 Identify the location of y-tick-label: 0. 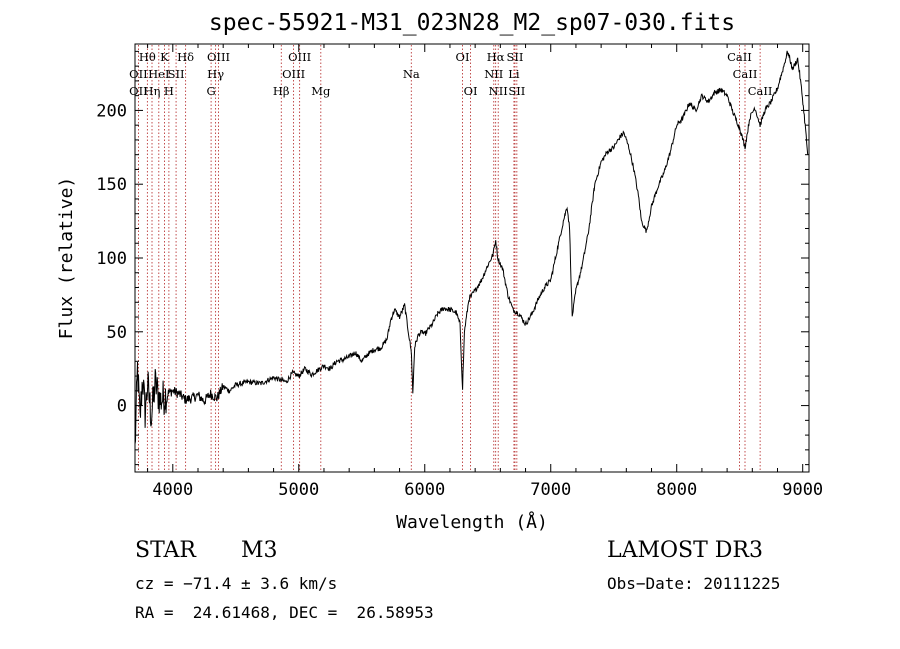
(122, 407).